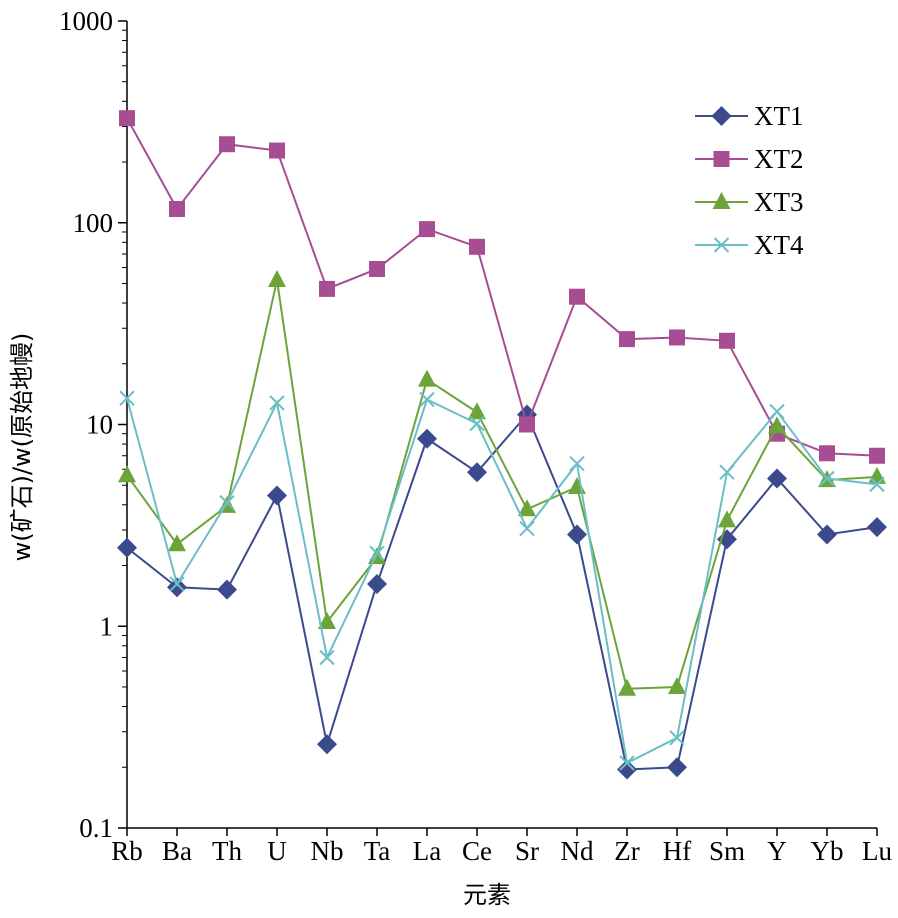  Describe the element at coordinates (779, 159) in the screenshot. I see `legend-label: XT2` at that location.